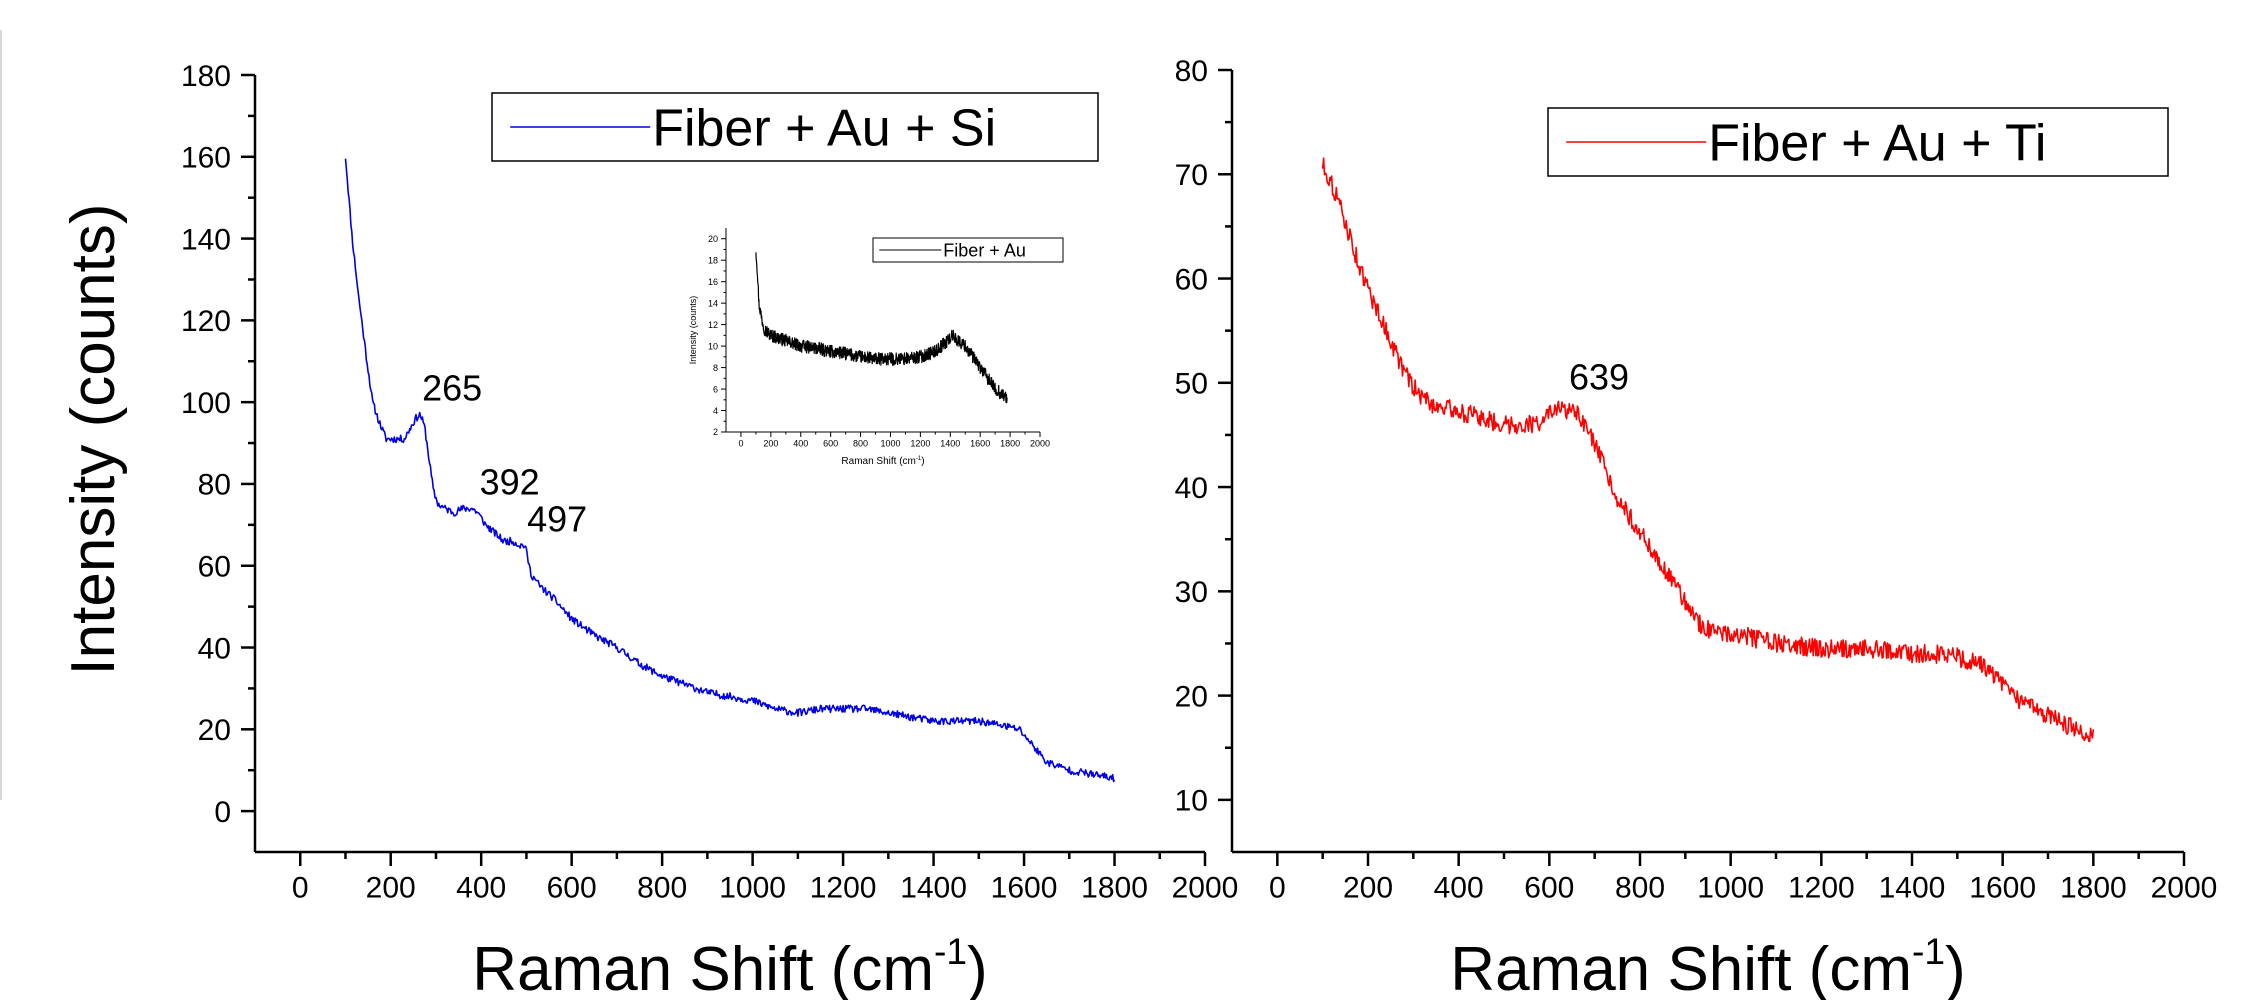  What do you see at coordinates (1191, 592) in the screenshot?
I see `right-chart-y-tick-label: 30` at bounding box center [1191, 592].